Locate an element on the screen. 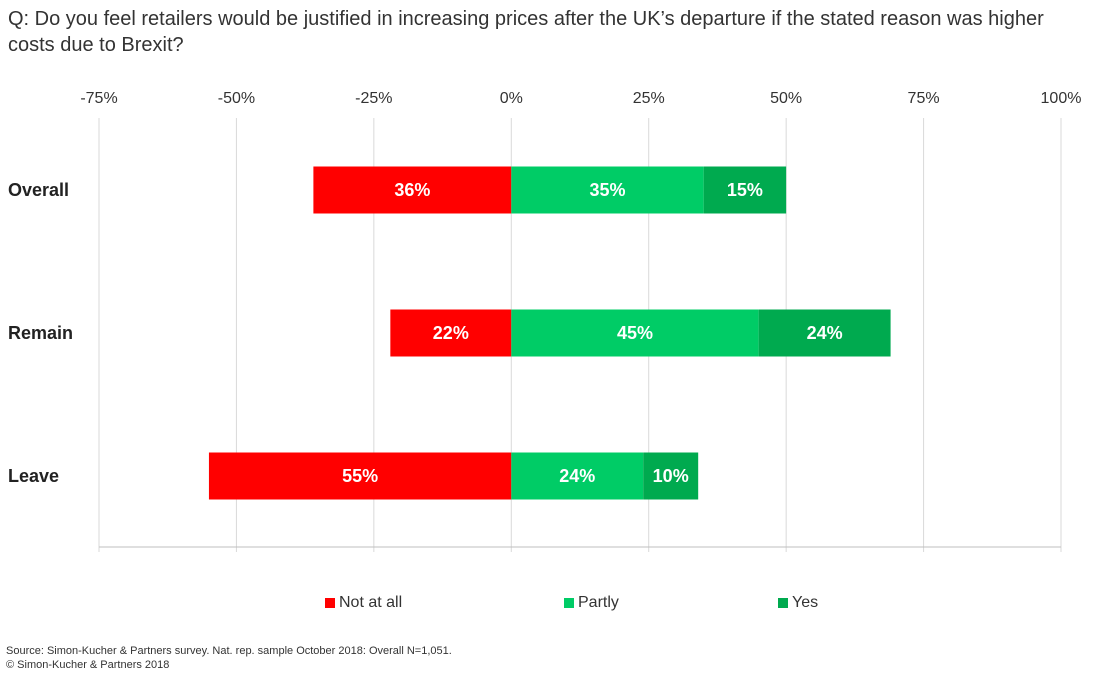  category-label: Overall is located at coordinates (38, 190).